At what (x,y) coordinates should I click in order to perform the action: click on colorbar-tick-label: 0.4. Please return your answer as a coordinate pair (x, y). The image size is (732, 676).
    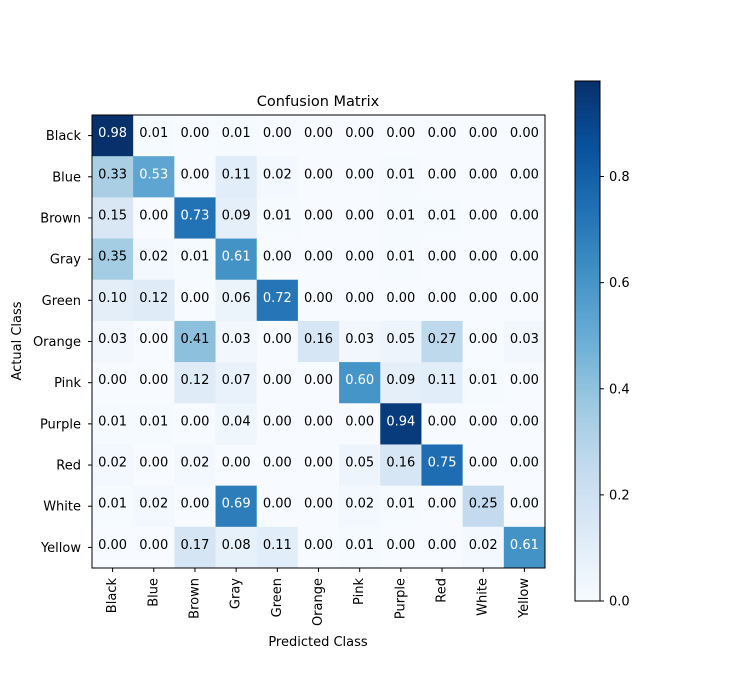
    Looking at the image, I should click on (619, 389).